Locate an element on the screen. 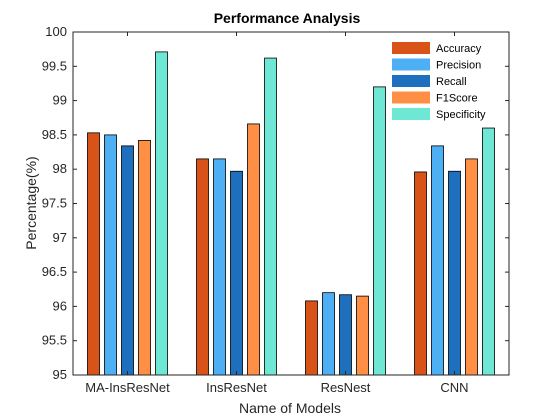  y-tick-label: 95 is located at coordinates (60, 374).